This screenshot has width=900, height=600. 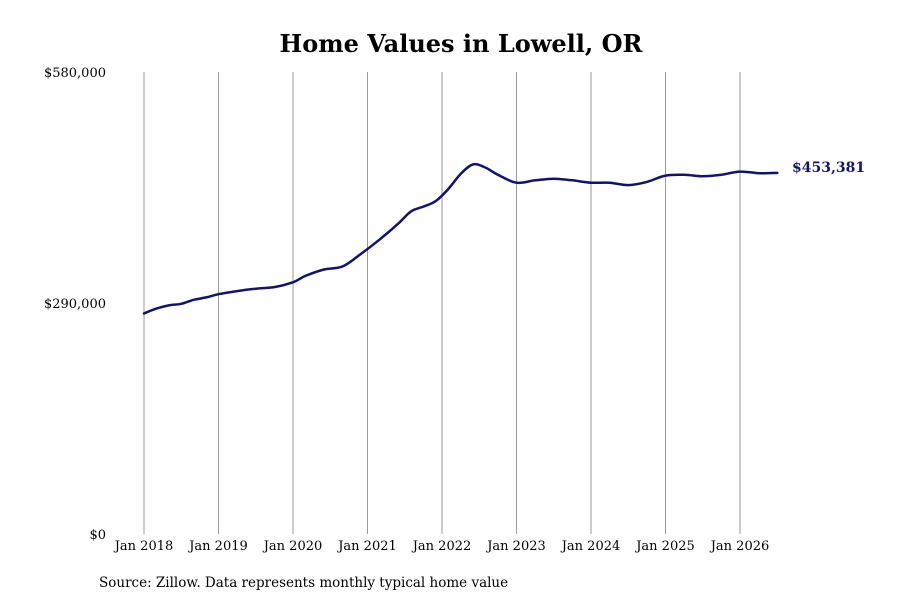 I want to click on chart-title: Home Values in Lowell, OR, so click(x=462, y=43).